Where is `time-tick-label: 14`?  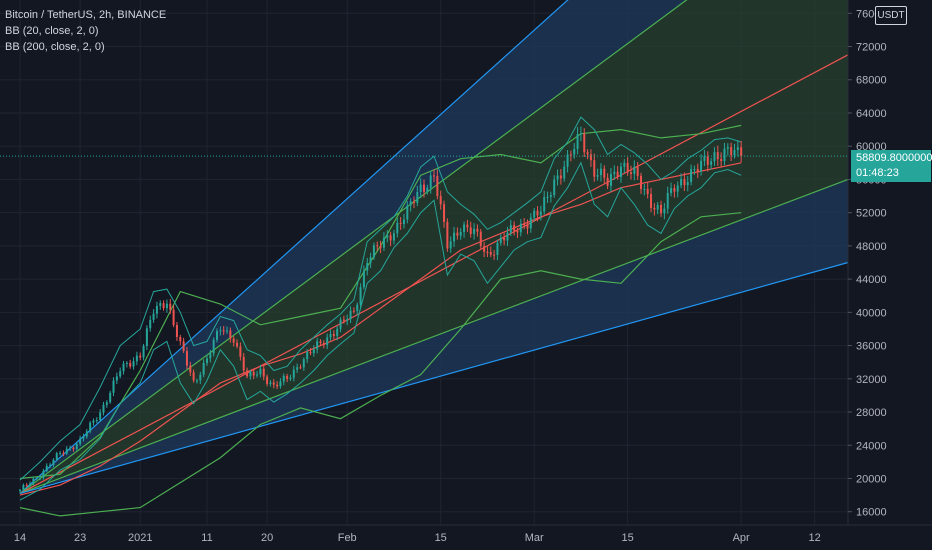
time-tick-label: 14 is located at coordinates (20, 538).